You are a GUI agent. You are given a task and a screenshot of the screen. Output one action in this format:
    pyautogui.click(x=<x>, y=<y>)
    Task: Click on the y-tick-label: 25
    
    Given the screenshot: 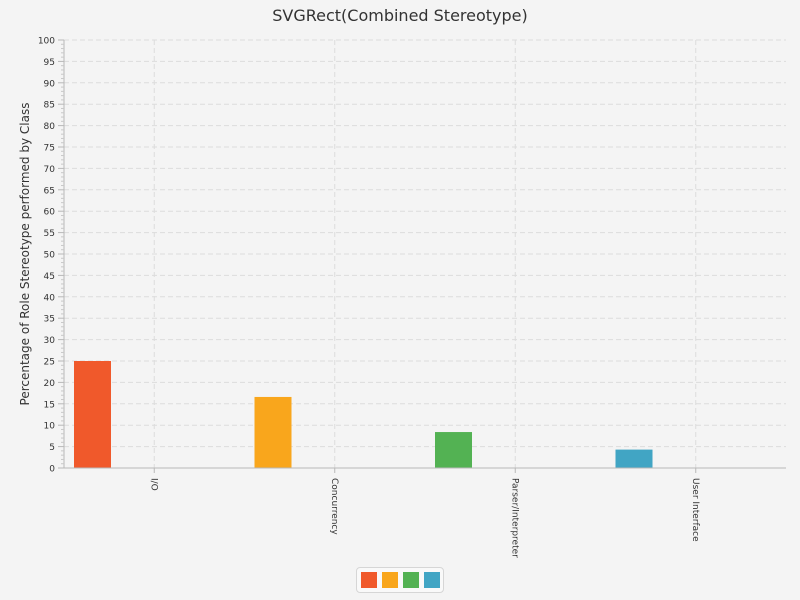 What is the action you would take?
    pyautogui.click(x=49, y=363)
    